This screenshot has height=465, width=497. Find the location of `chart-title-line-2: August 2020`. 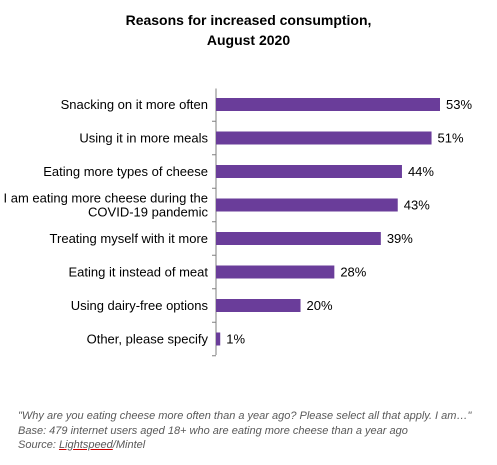

chart-title-line-2: August 2020 is located at coordinates (248, 40).